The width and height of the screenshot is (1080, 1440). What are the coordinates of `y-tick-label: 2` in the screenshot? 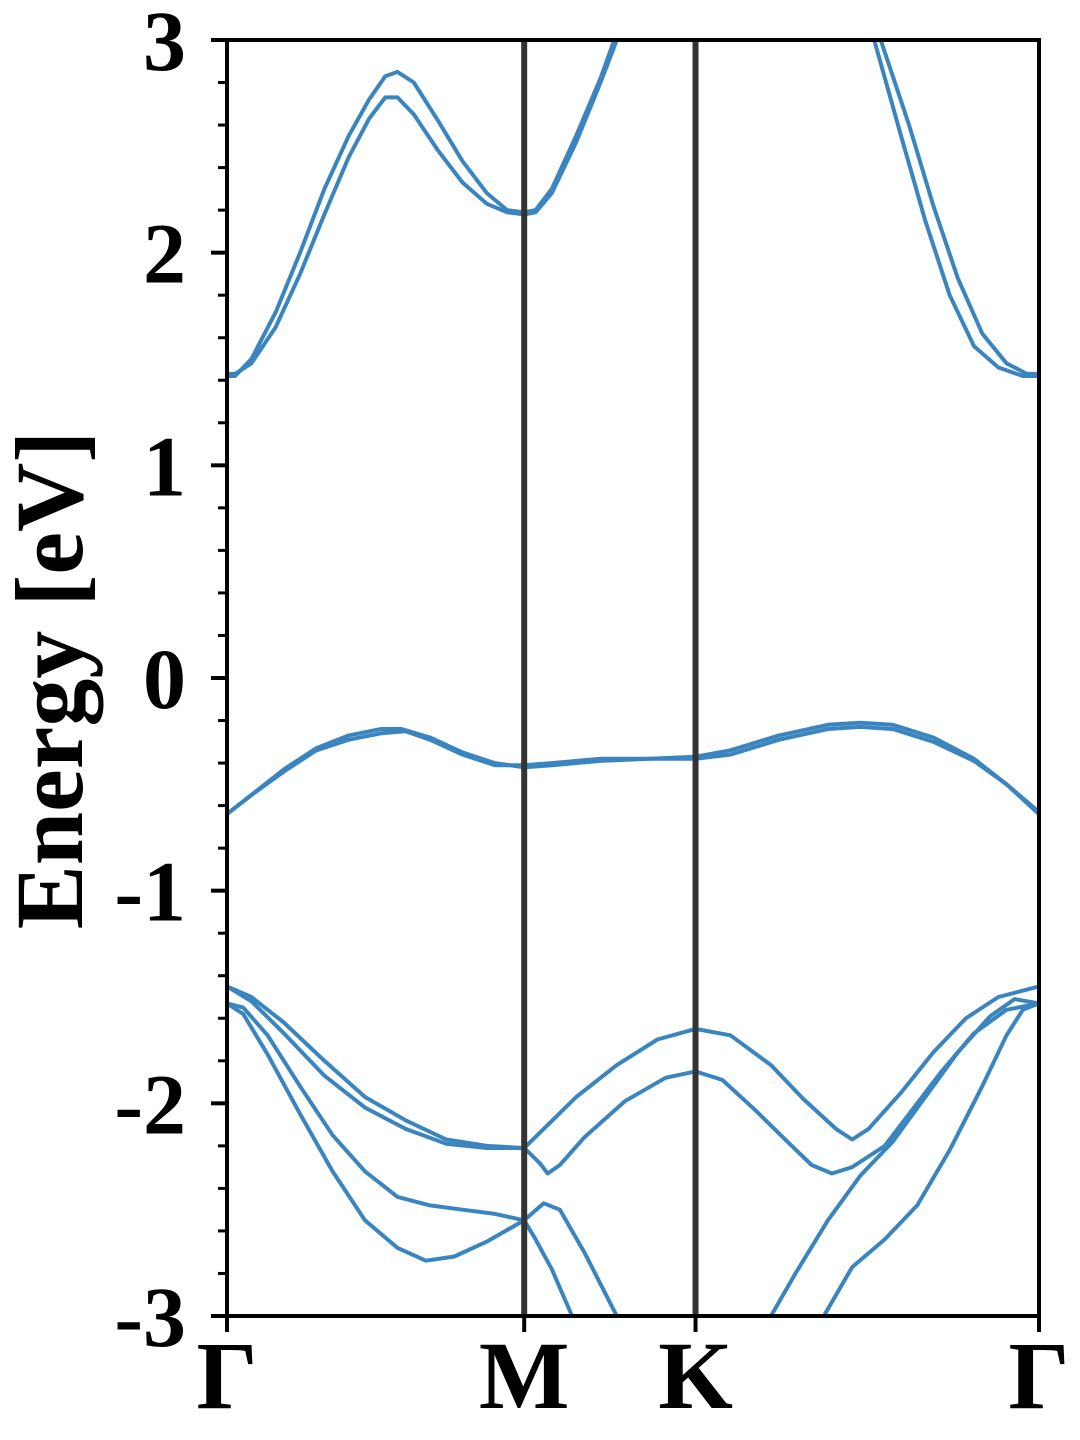 It's located at (164, 254).